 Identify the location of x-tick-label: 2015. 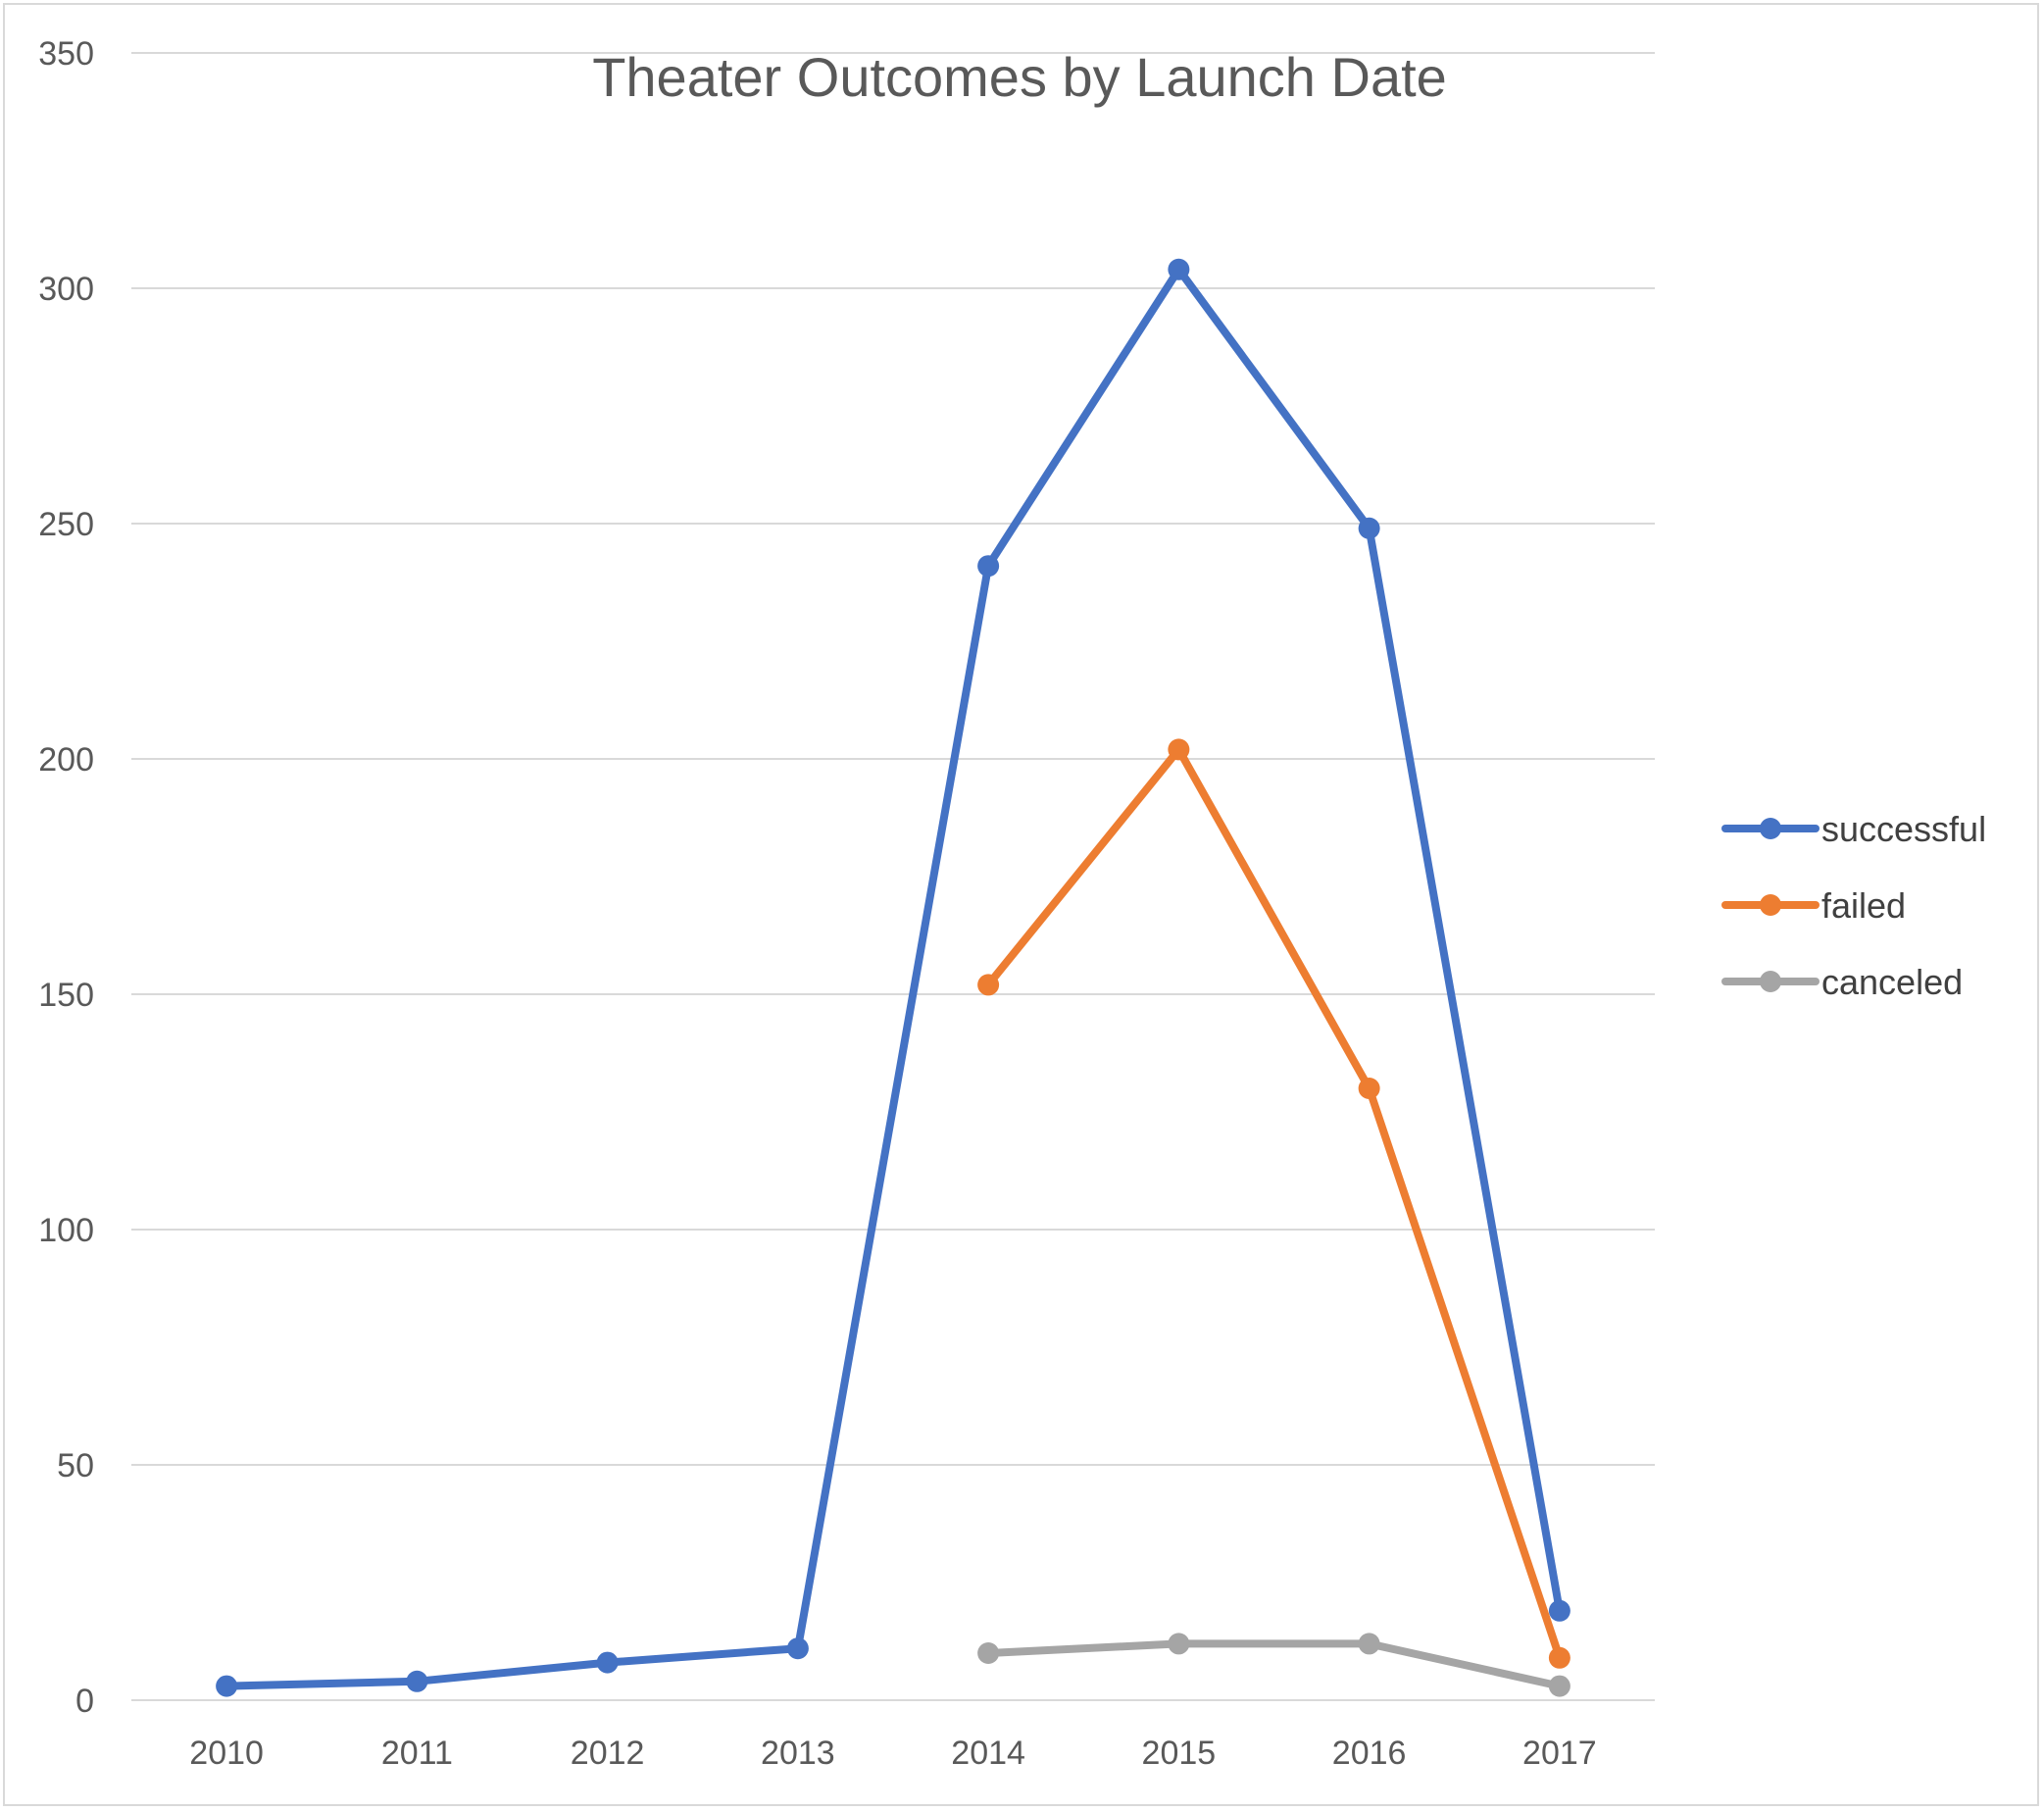
(1180, 1753).